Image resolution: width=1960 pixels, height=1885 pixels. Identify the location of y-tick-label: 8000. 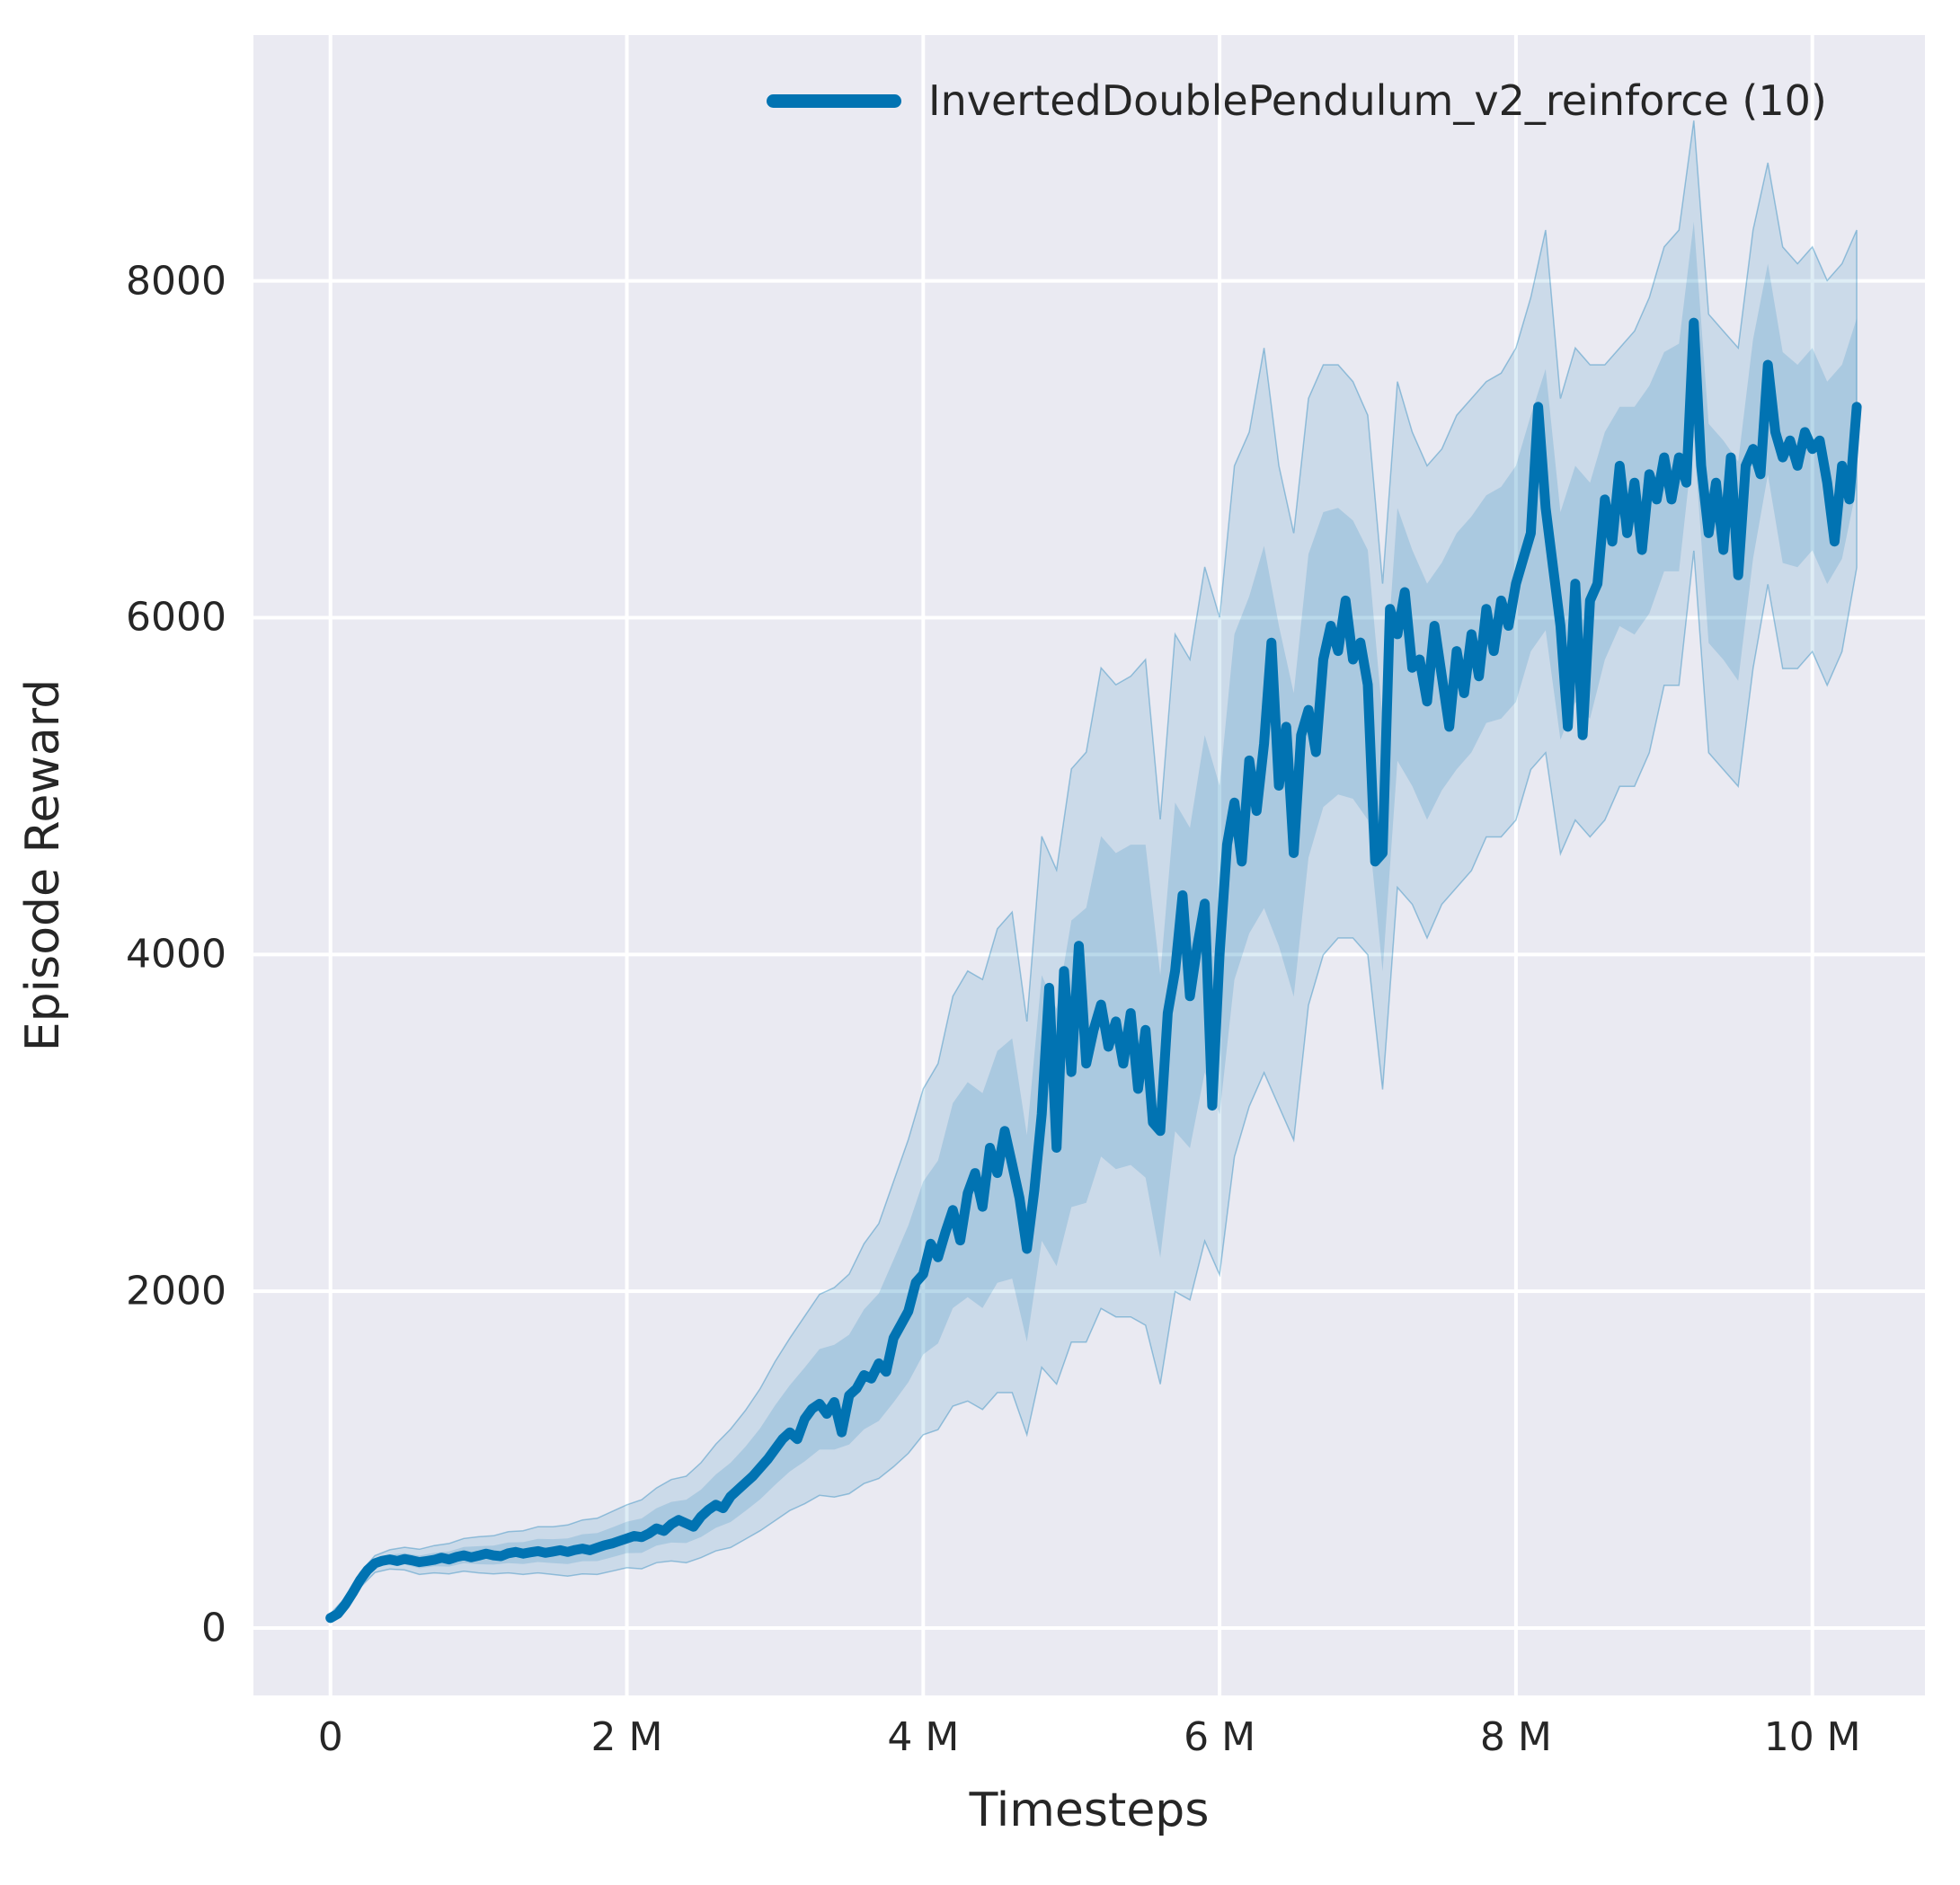
(176, 281).